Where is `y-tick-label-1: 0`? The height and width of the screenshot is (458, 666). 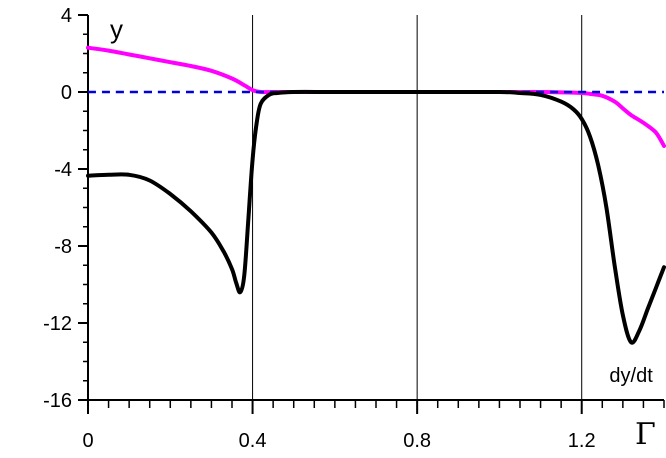 y-tick-label-1: 0 is located at coordinates (66, 93).